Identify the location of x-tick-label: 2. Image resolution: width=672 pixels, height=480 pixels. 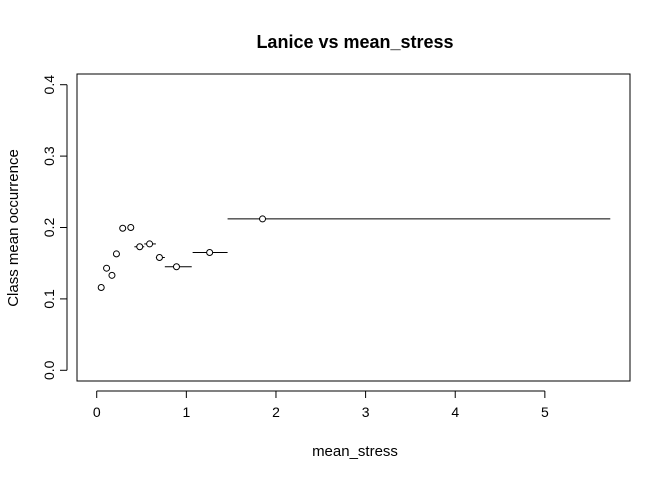
(276, 412).